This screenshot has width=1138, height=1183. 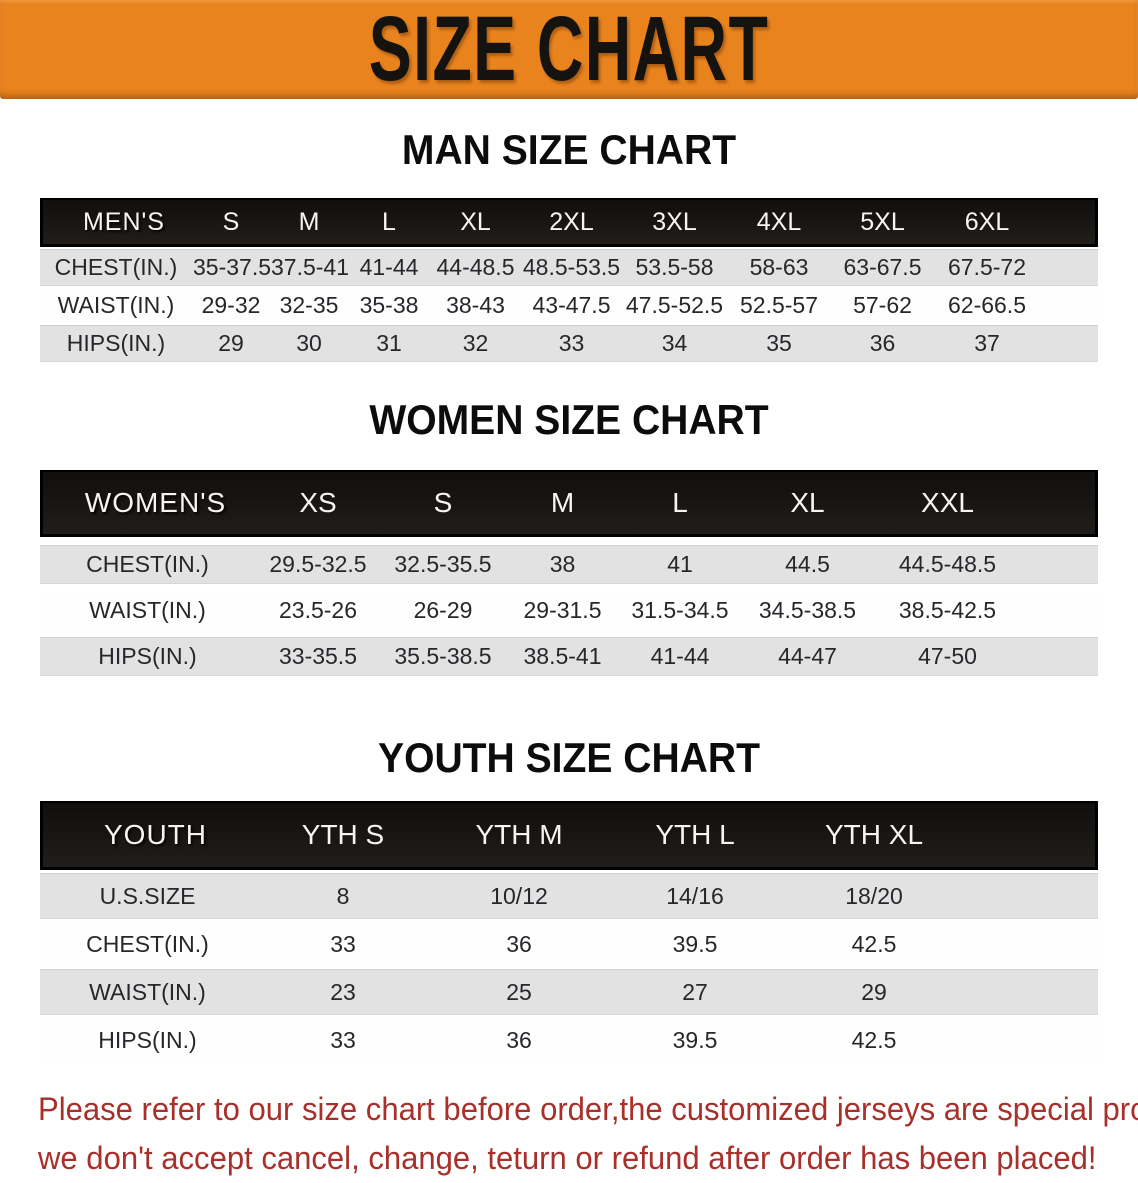 What do you see at coordinates (779, 267) in the screenshot?
I see `size-cell: 58-63` at bounding box center [779, 267].